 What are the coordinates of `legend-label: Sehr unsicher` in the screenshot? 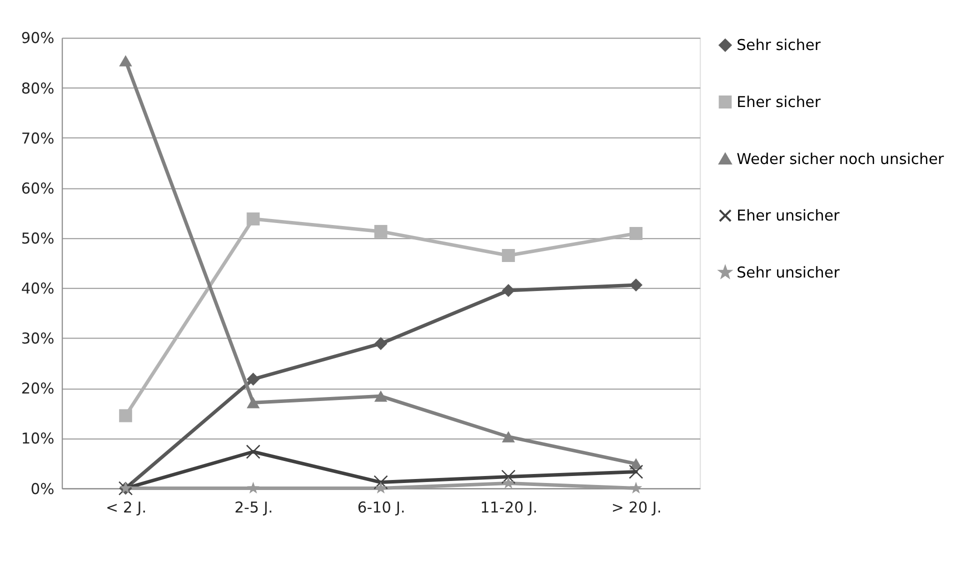 It's located at (788, 272).